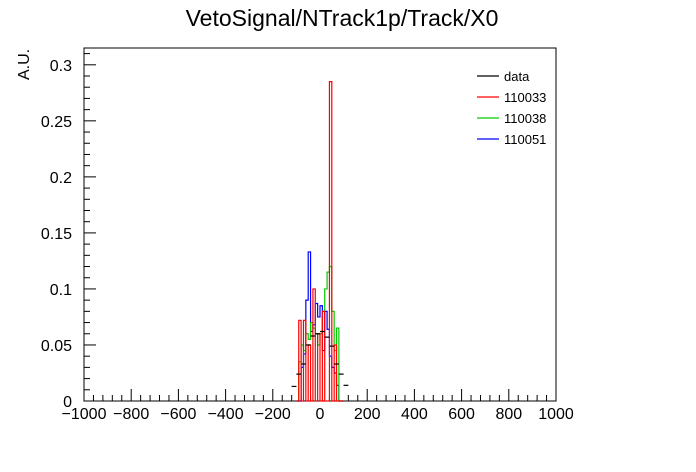  I want to click on x-tick-label: 800, so click(508, 414).